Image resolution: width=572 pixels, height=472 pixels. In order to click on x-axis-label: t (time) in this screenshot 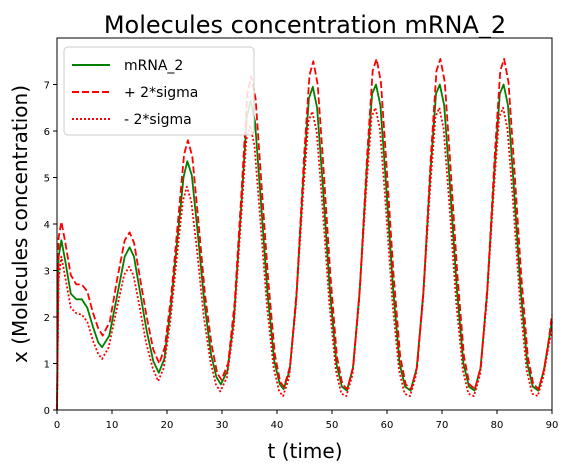, I will do `click(305, 451)`.